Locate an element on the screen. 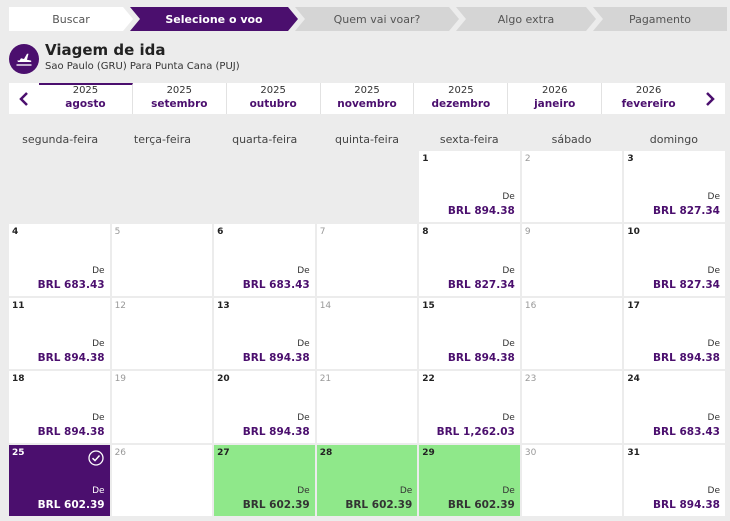 The width and height of the screenshot is (730, 521). month-tab-label: dezembro is located at coordinates (461, 104).